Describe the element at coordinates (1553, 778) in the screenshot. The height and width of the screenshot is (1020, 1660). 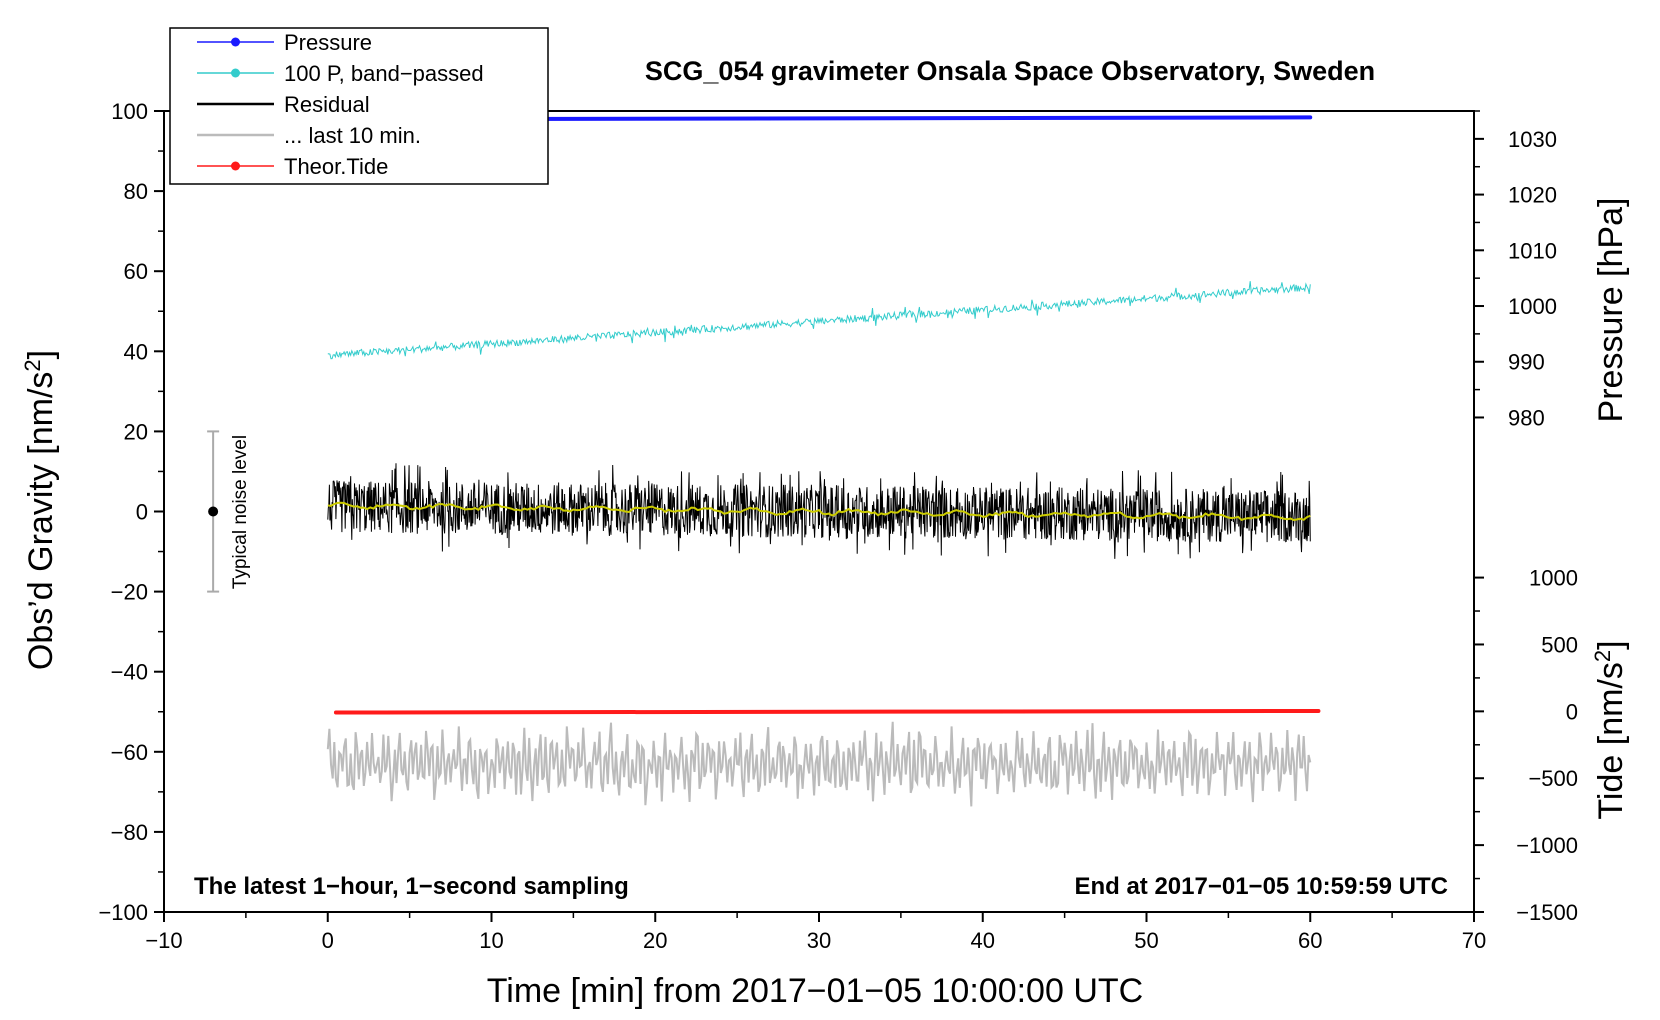
I see `y-tide-tick-label-2: −500` at that location.